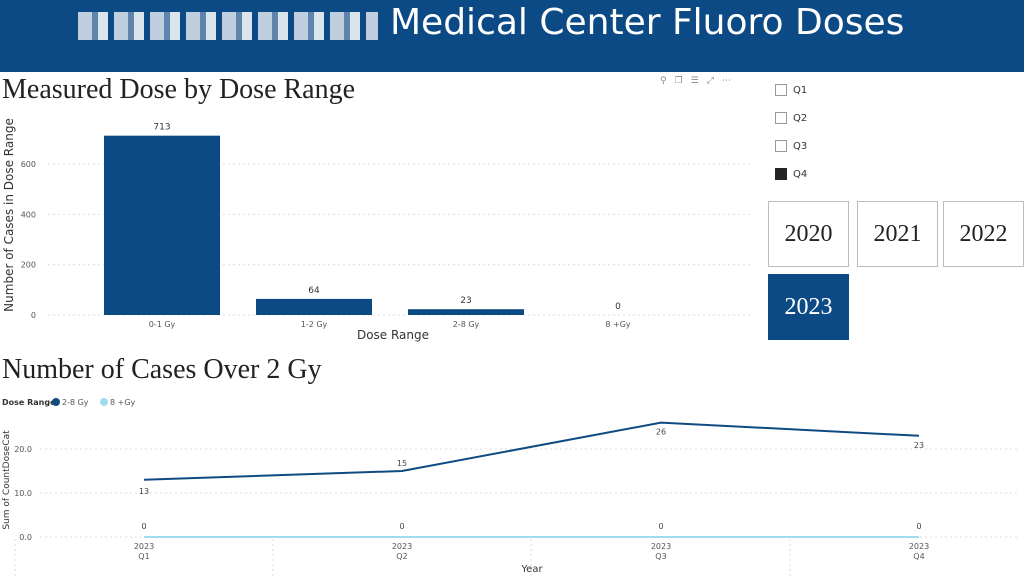  Describe the element at coordinates (314, 324) in the screenshot. I see `x-tick-label: 1-2 Gy` at that location.